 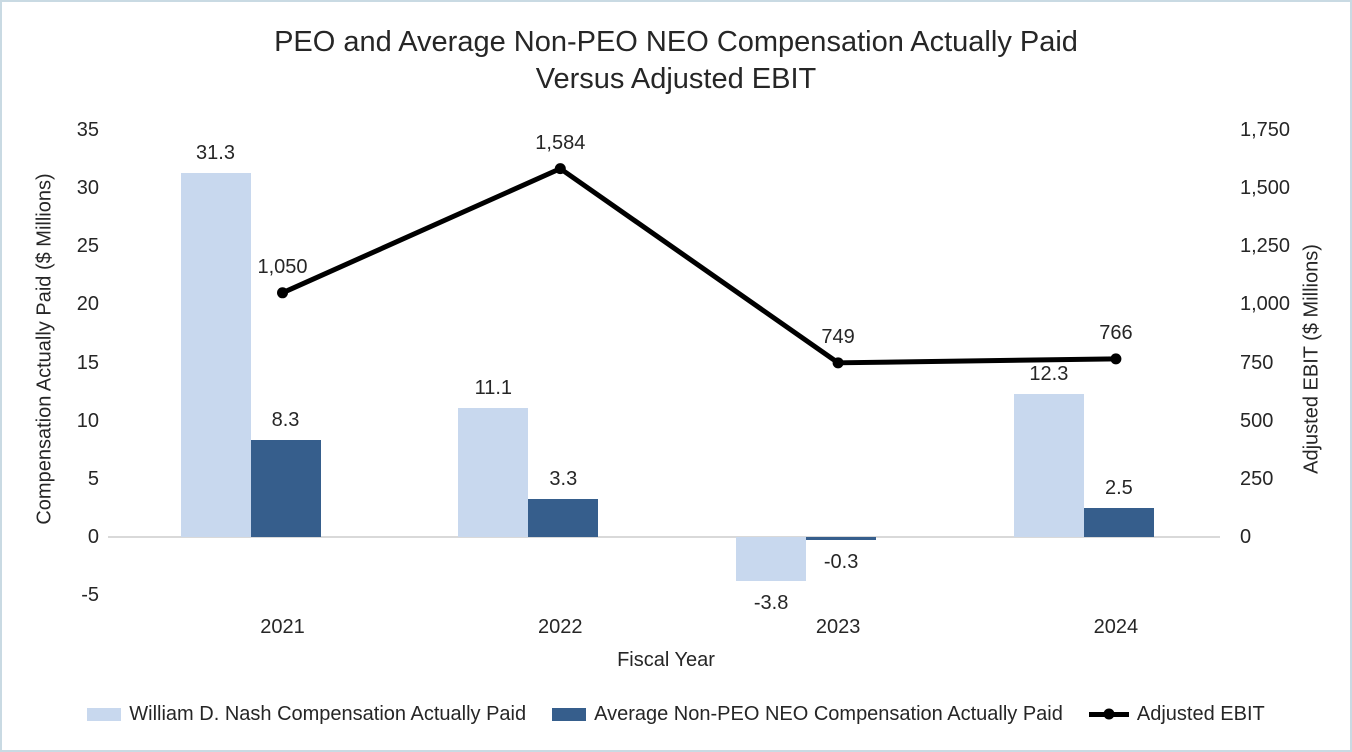 What do you see at coordinates (1265, 304) in the screenshot?
I see `right-axis-tick-label: 1,000` at bounding box center [1265, 304].